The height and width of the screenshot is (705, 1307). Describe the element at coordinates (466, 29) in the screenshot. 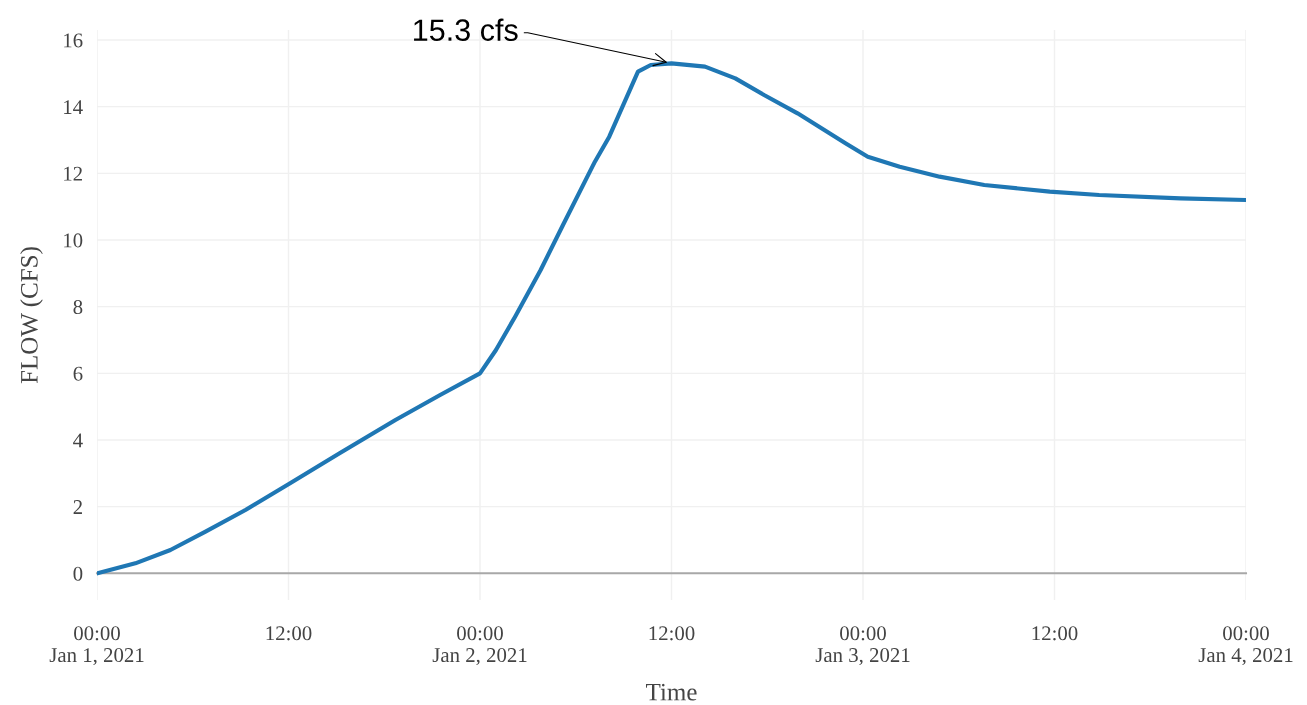

I see `annotation: 15.3 cfs` at that location.